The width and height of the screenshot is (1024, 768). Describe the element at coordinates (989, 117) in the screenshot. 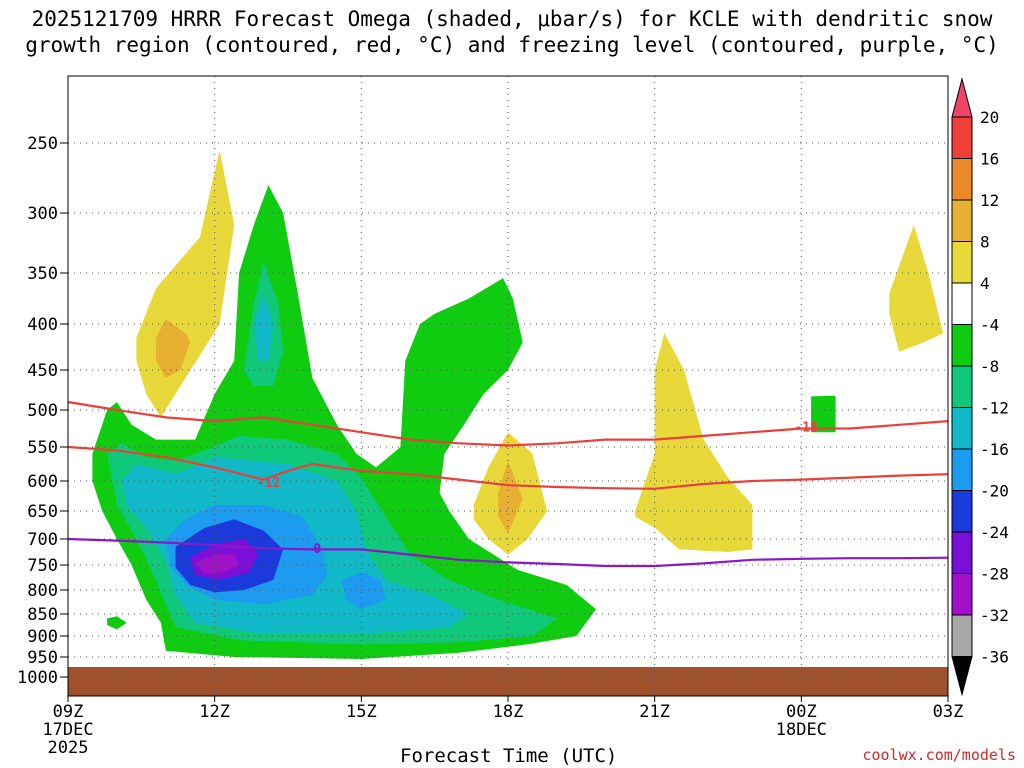

I see `colorbar-label-0: 20` at that location.